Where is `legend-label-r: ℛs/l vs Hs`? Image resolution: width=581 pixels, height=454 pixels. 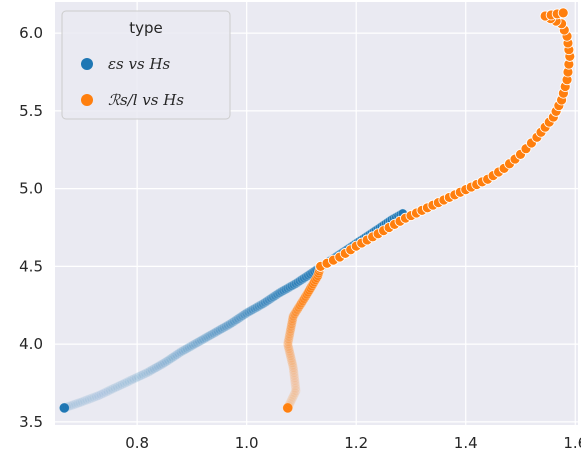 legend-label-r: ℛs/l vs Hs is located at coordinates (146, 100).